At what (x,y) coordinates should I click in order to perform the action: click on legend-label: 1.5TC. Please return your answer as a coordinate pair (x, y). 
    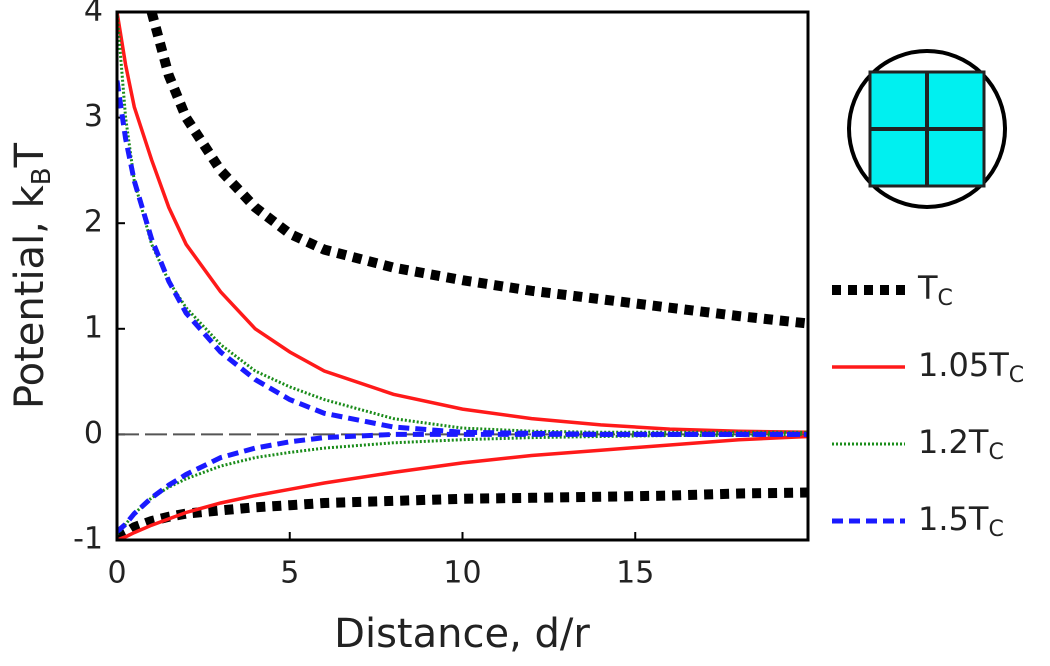
    Looking at the image, I should click on (961, 521).